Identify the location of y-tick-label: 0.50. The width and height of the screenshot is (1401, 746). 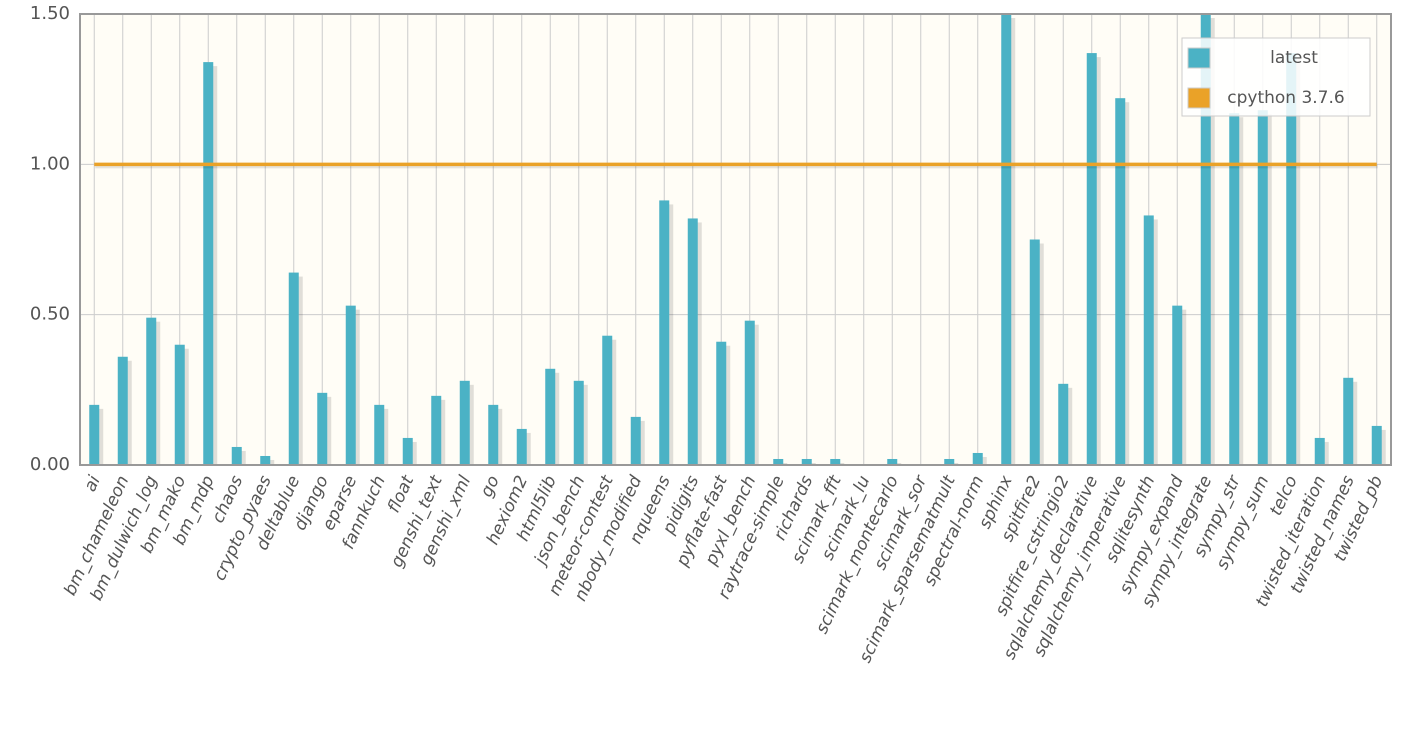
(50, 314).